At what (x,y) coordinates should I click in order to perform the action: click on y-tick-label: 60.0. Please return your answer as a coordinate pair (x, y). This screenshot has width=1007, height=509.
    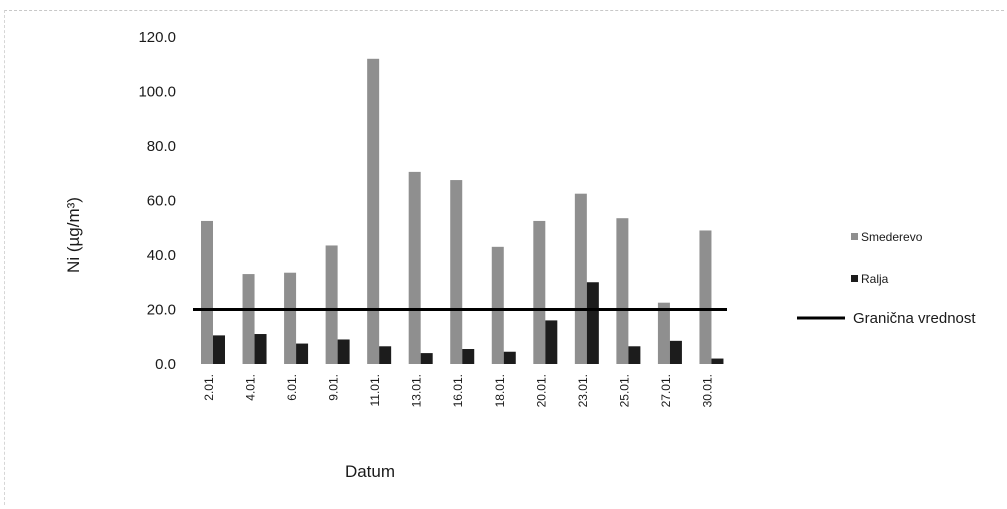
    Looking at the image, I should click on (161, 201).